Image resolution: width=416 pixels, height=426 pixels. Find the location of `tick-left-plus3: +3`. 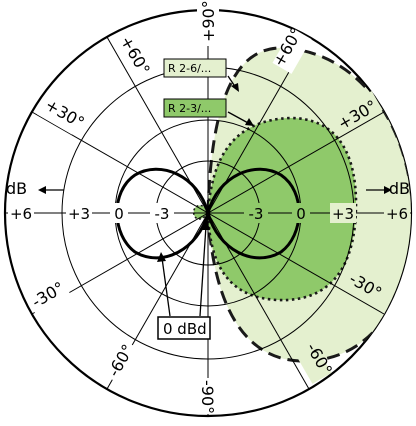

tick-left-plus3: +3 is located at coordinates (79, 214).